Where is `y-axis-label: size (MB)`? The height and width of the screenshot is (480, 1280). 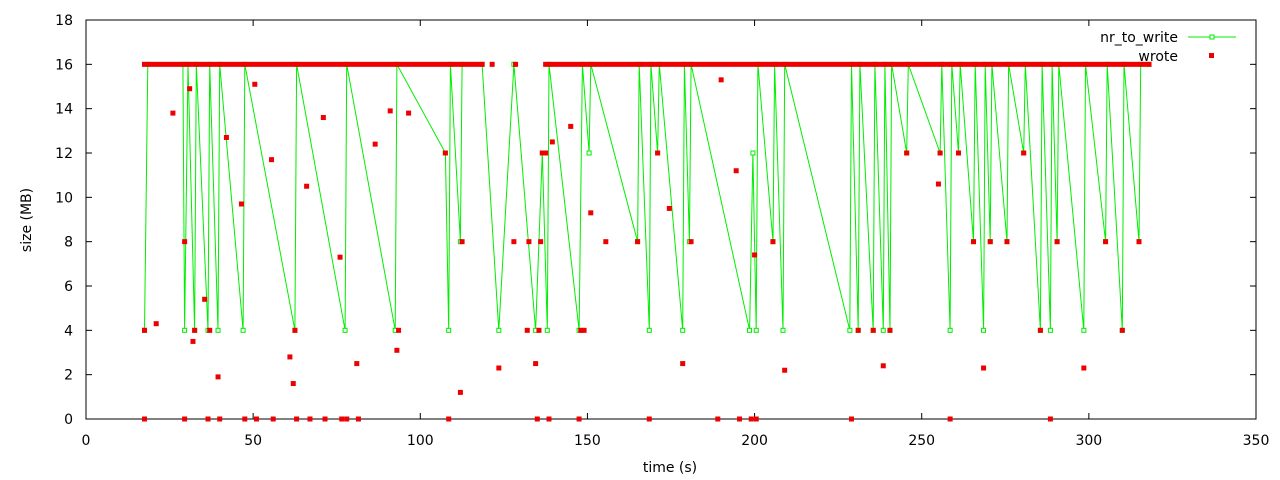 y-axis-label: size (MB) is located at coordinates (27, 220).